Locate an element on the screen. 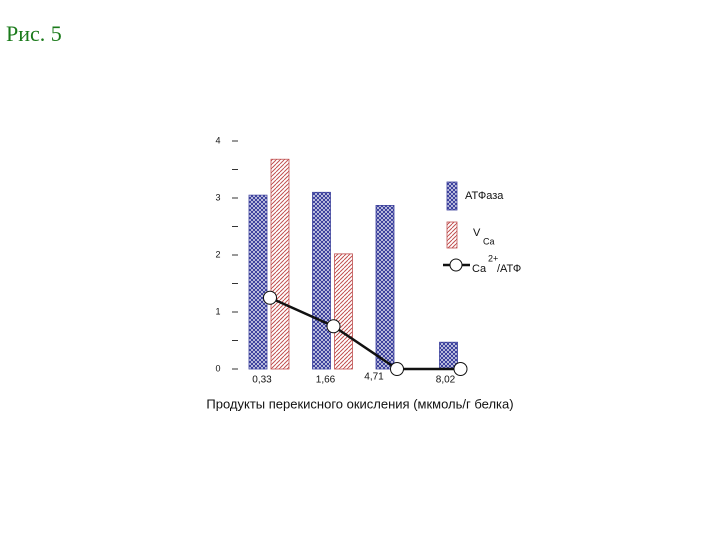  x-tick-label: 8,02 is located at coordinates (446, 380).